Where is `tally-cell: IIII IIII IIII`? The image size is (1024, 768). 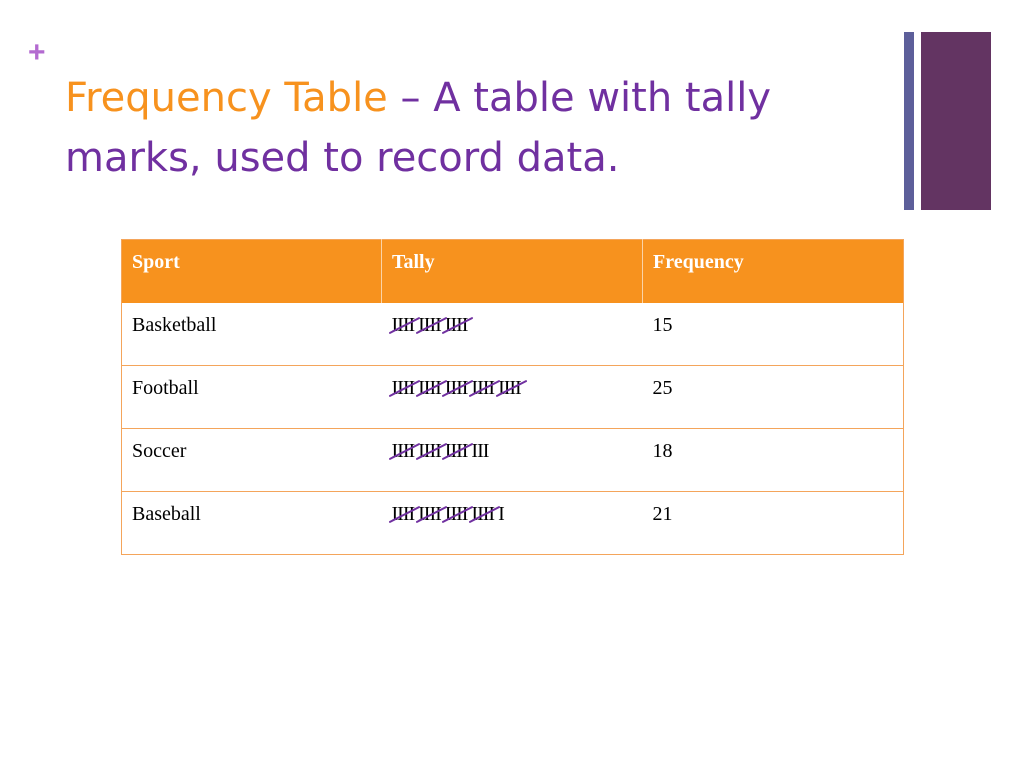 tally-cell: IIII IIII IIII is located at coordinates (512, 334).